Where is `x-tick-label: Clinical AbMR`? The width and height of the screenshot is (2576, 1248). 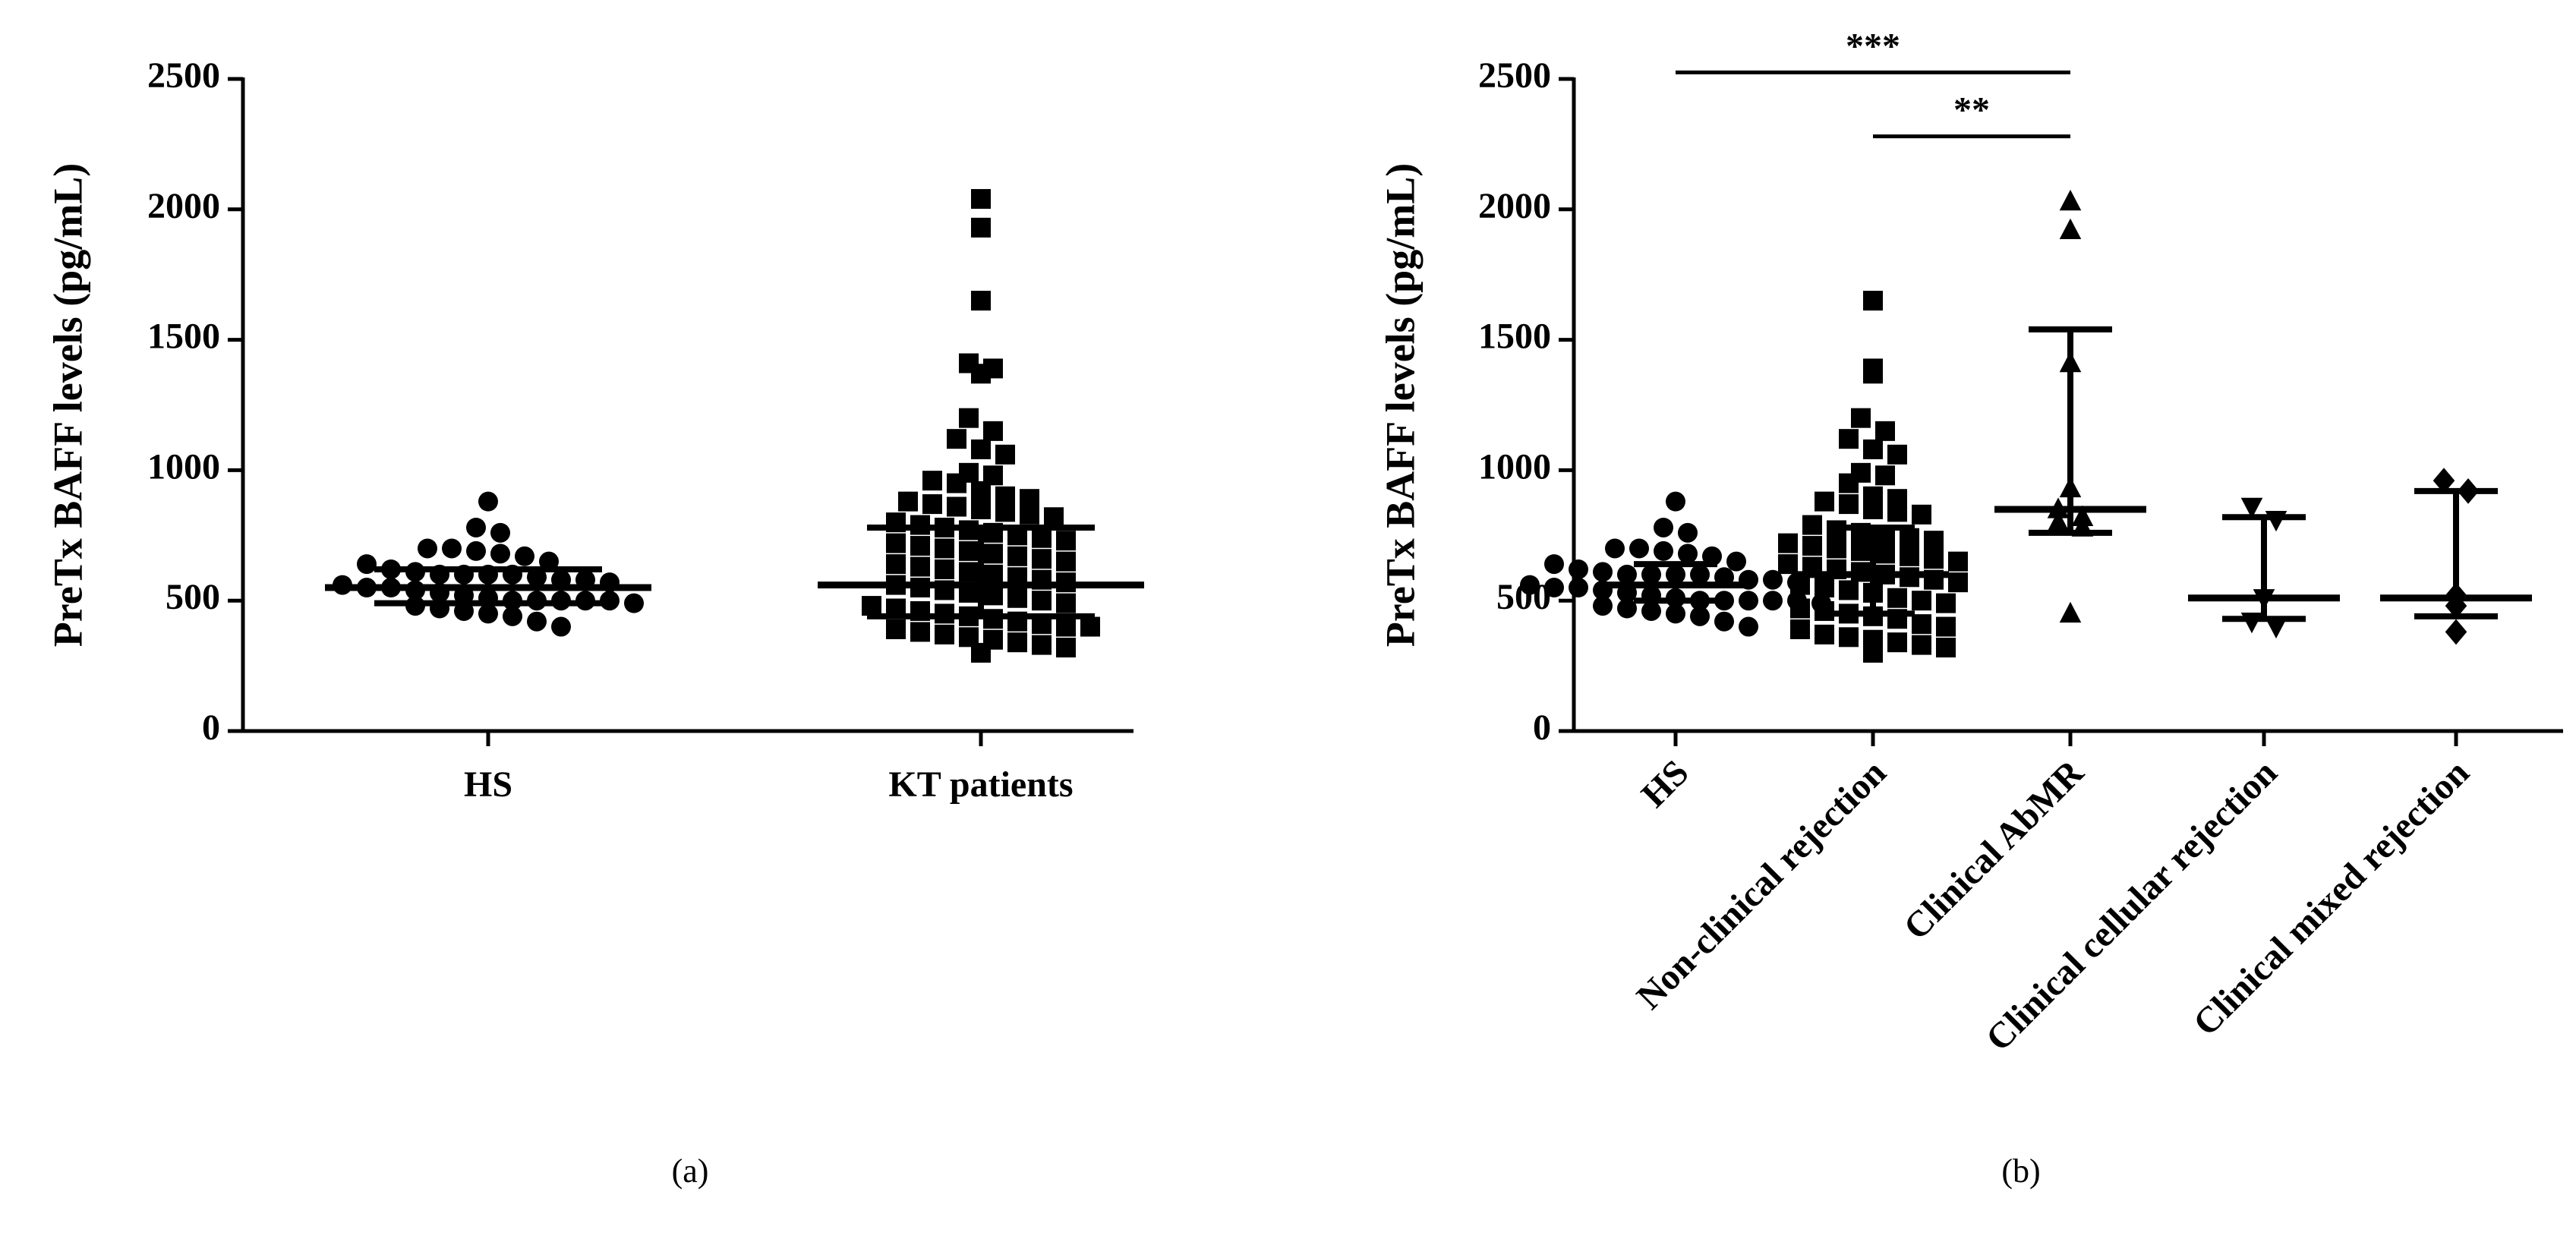 x-tick-label: Clinical AbMR is located at coordinates (1994, 849).